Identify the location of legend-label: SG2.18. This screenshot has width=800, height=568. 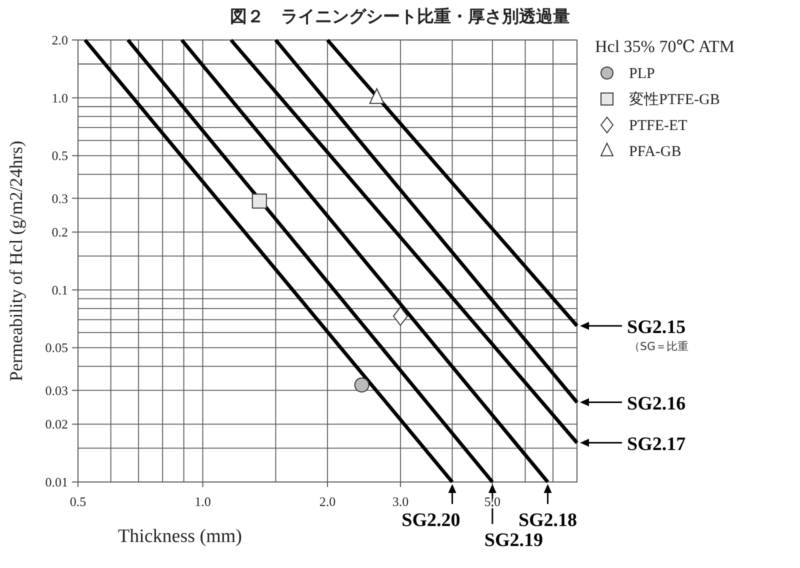
(548, 520).